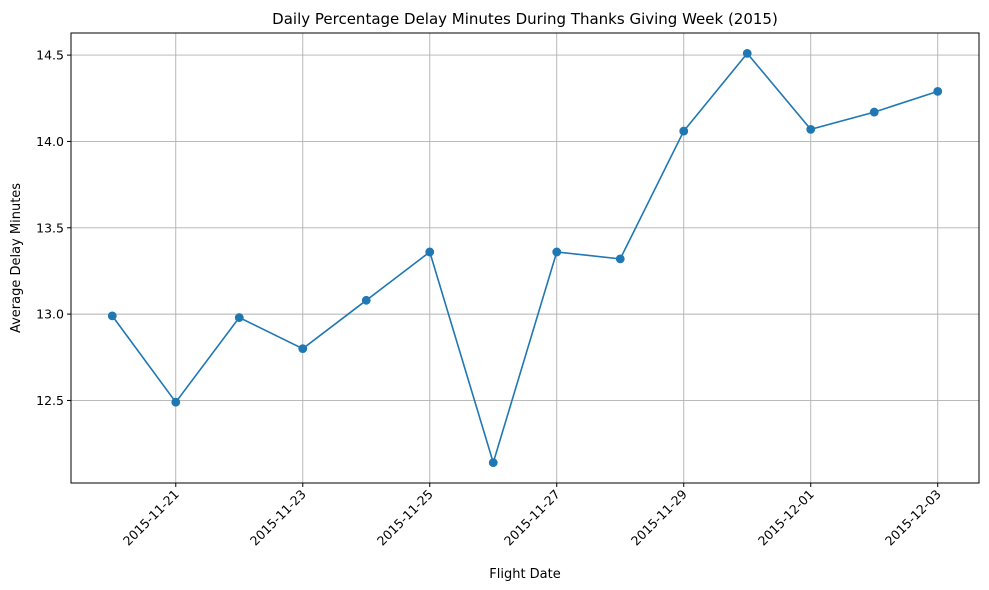 Image resolution: width=989 pixels, height=590 pixels. I want to click on x-tick-label: 2015-11-25, so click(405, 518).